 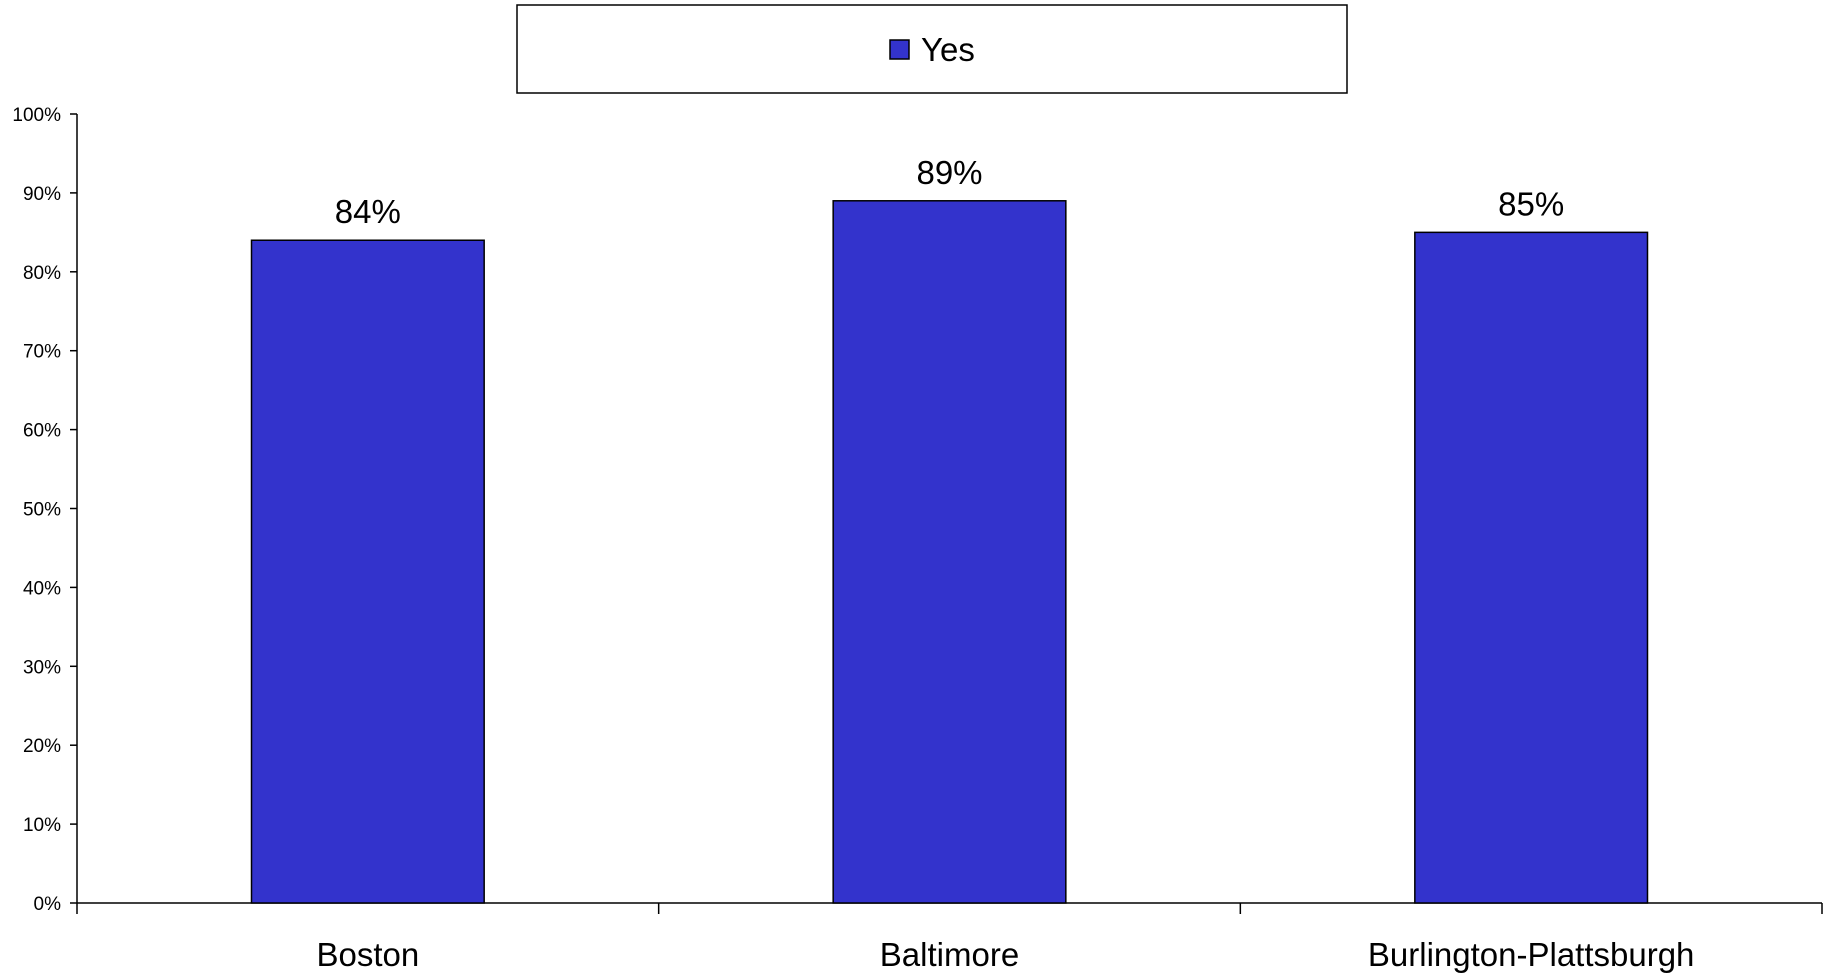 What do you see at coordinates (42, 352) in the screenshot?
I see `y-tick-label: 70%` at bounding box center [42, 352].